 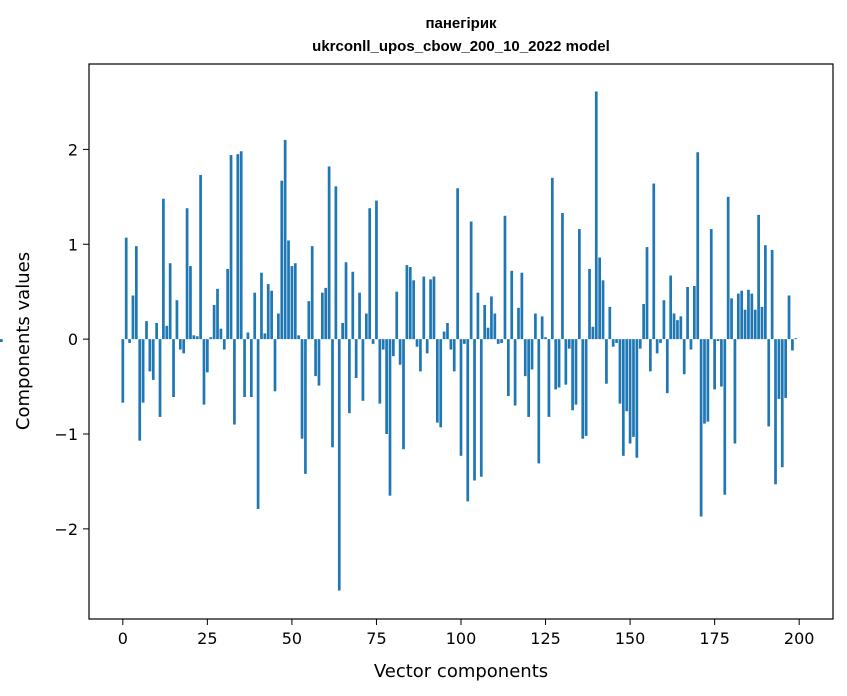 I want to click on x-tick-label: 50, so click(x=292, y=638).